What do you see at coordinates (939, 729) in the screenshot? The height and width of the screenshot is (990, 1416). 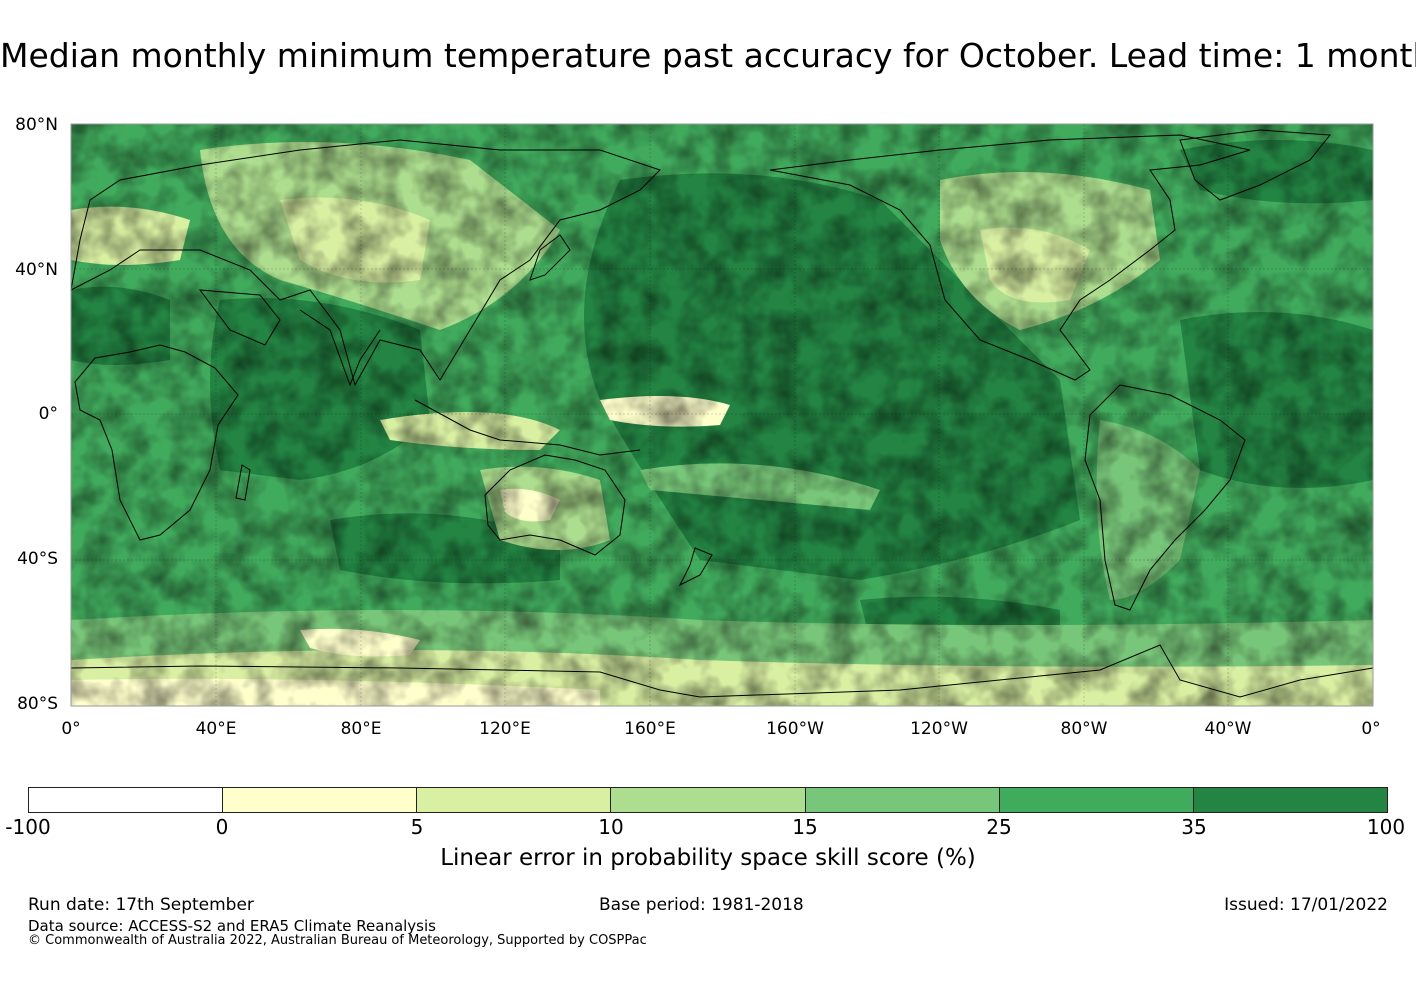 I see `lon-label-120w: 120°W` at bounding box center [939, 729].